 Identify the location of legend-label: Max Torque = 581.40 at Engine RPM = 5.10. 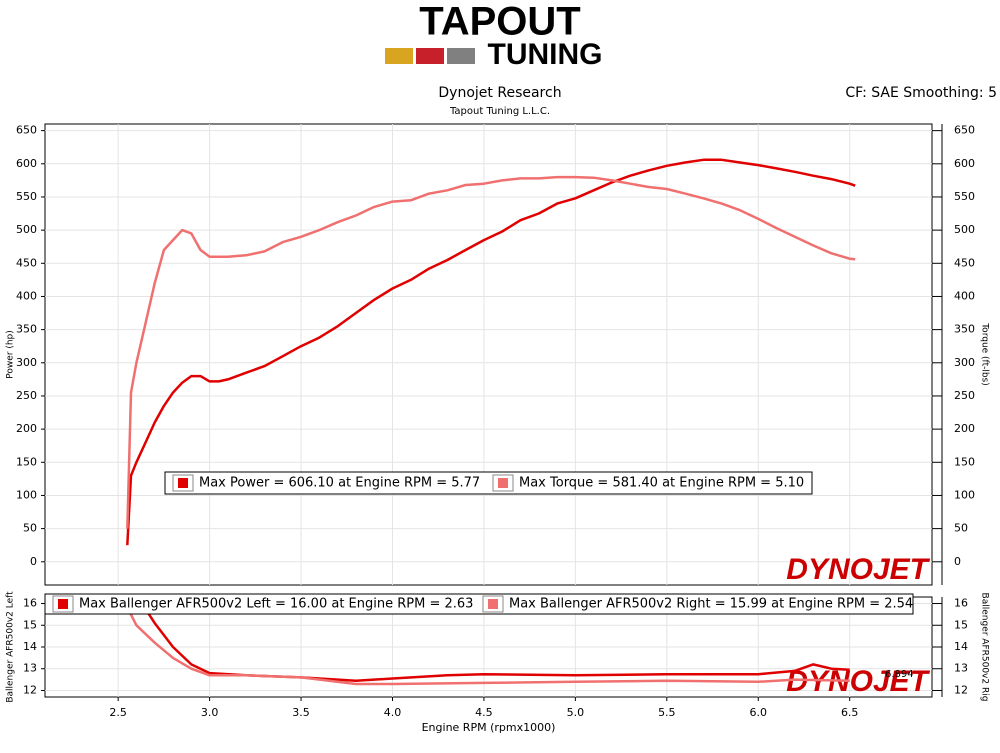
(661, 483).